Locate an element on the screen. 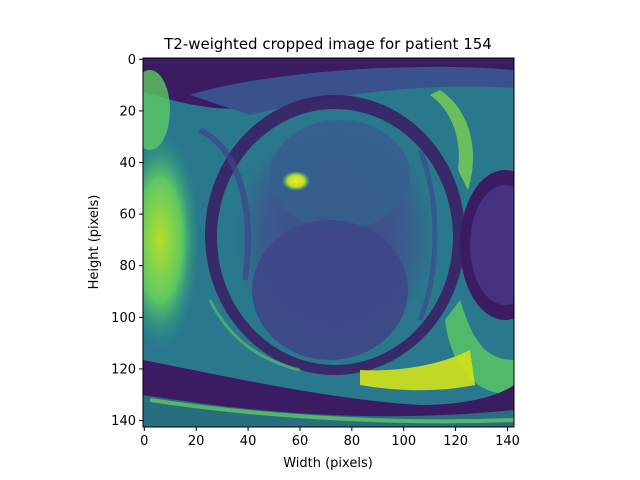 The width and height of the screenshot is (640, 480). x-tick-label: 140 is located at coordinates (507, 441).